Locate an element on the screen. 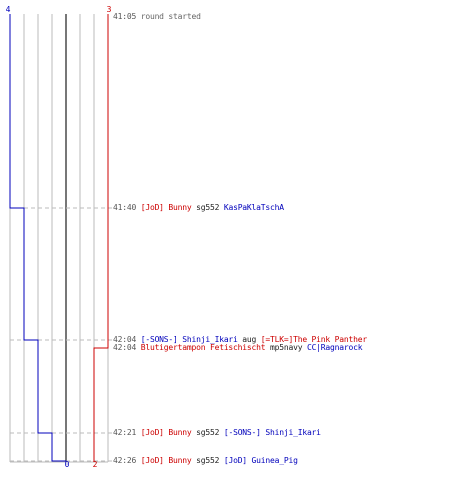  team-a-start-label: 4 is located at coordinates (8, 9).